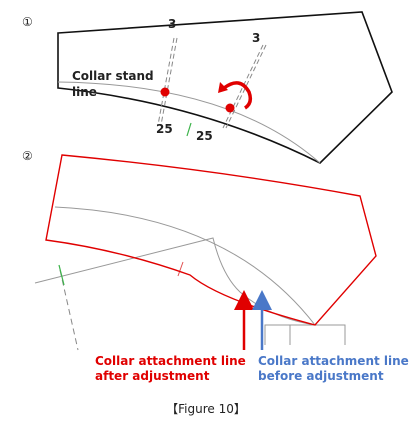 This screenshot has width=413, height=426. Describe the element at coordinates (180, 269) in the screenshot. I see `red-tick` at that location.